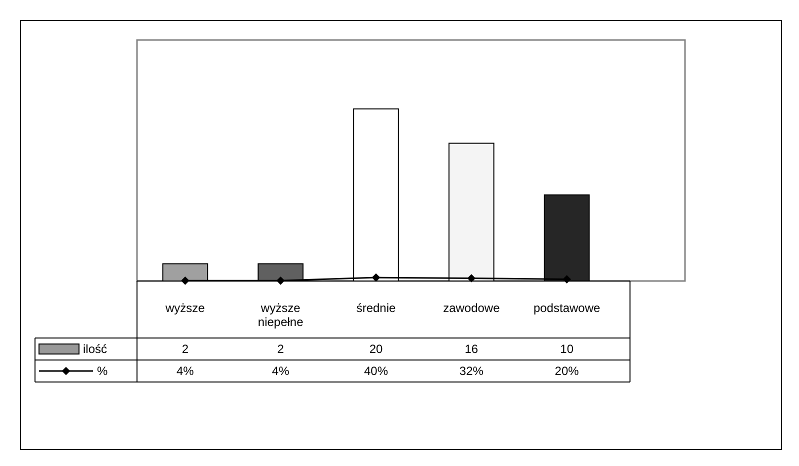 The image size is (799, 466). Describe the element at coordinates (376, 371) in the screenshot. I see `data-label: 40%` at that location.